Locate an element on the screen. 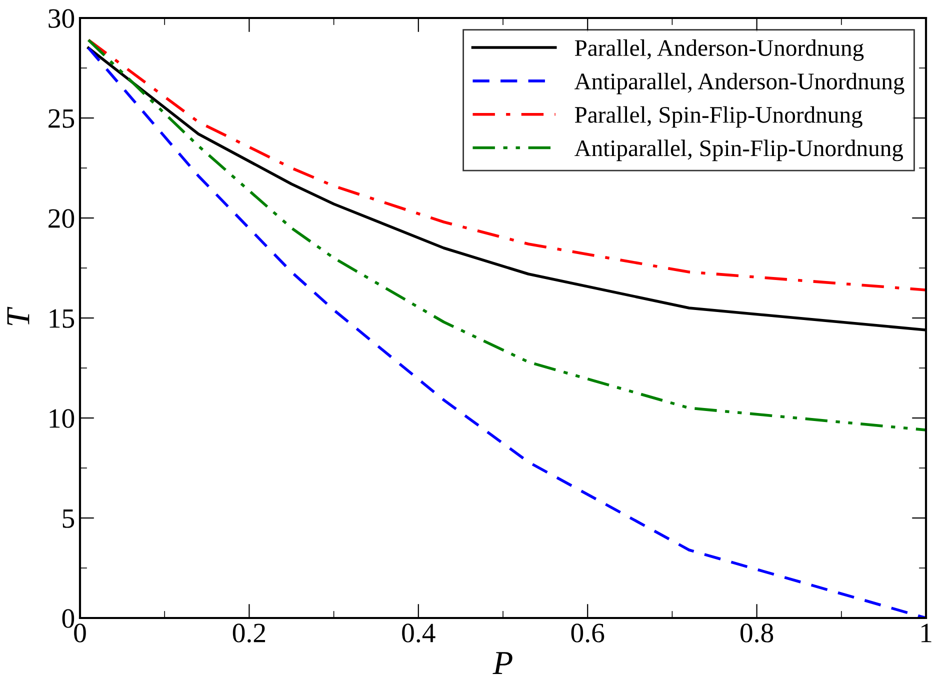  x-tick-label: 0.4 is located at coordinates (419, 633).